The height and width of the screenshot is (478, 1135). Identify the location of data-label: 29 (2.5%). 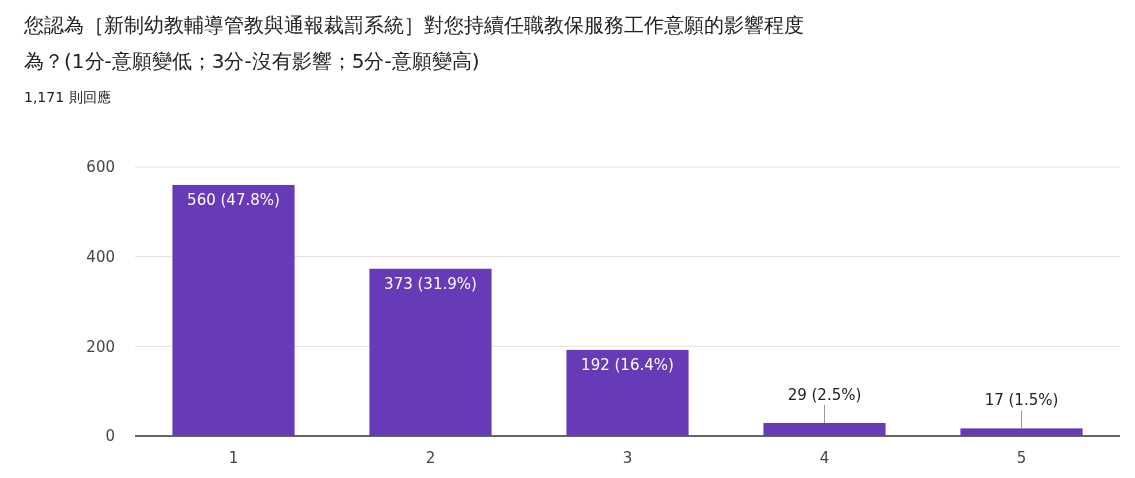
(824, 395).